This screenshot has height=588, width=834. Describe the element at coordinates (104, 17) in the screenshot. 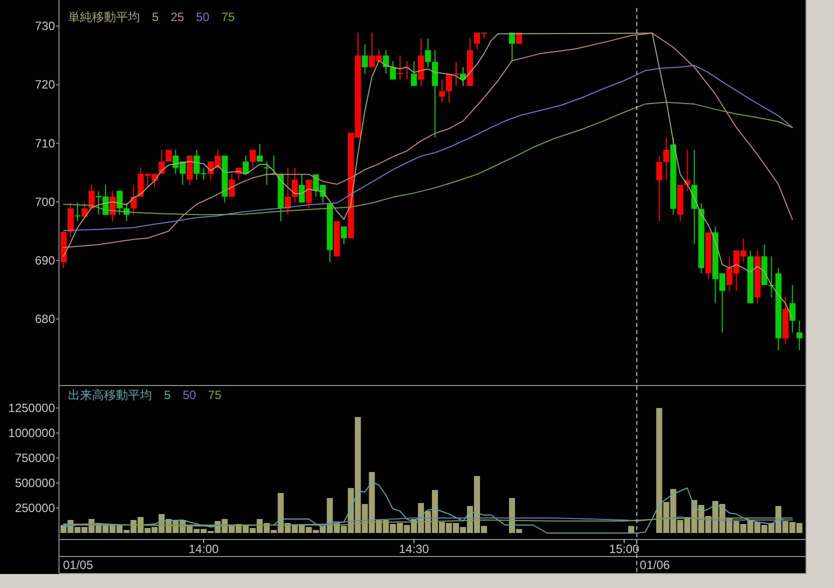

I see `chart-title: 単純移動平均` at that location.